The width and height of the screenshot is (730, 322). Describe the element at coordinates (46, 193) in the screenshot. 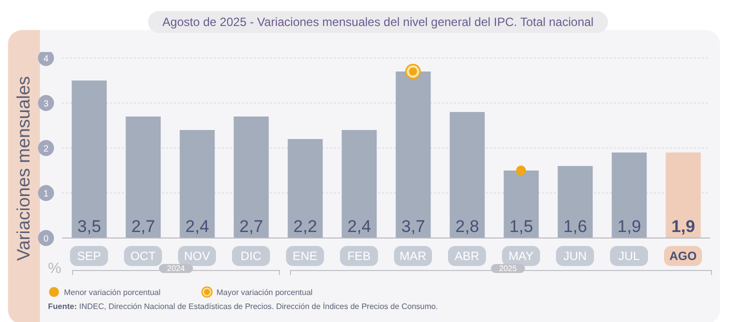

I see `y-tick-label: 1` at that location.